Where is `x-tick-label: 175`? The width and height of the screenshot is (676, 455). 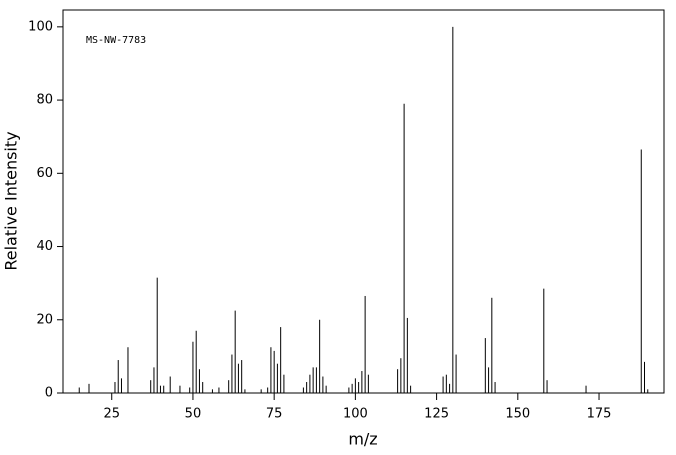
x-tick-label: 175 is located at coordinates (599, 414).